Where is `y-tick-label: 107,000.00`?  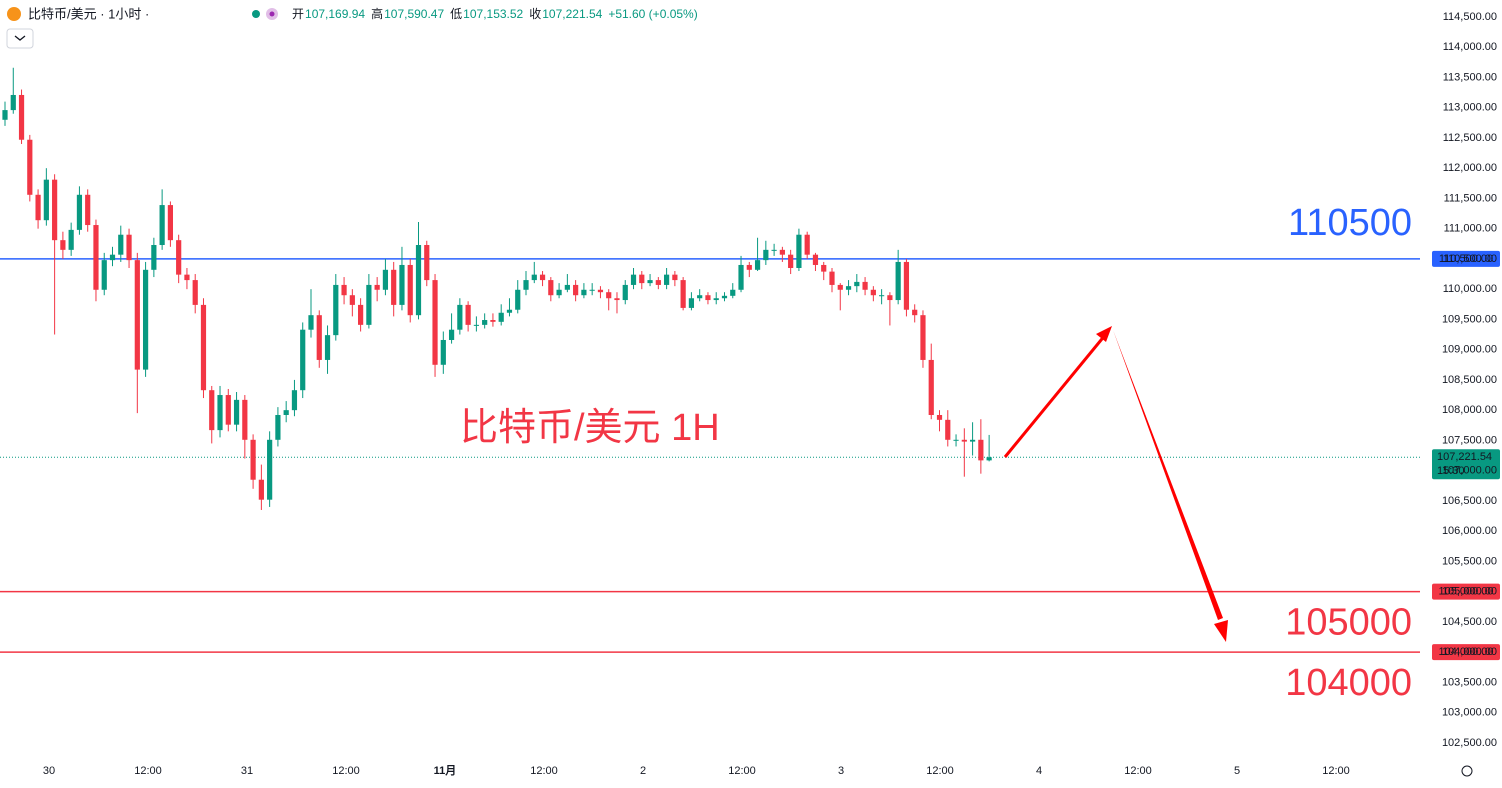
y-tick-label: 107,000.00 is located at coordinates (1469, 471).